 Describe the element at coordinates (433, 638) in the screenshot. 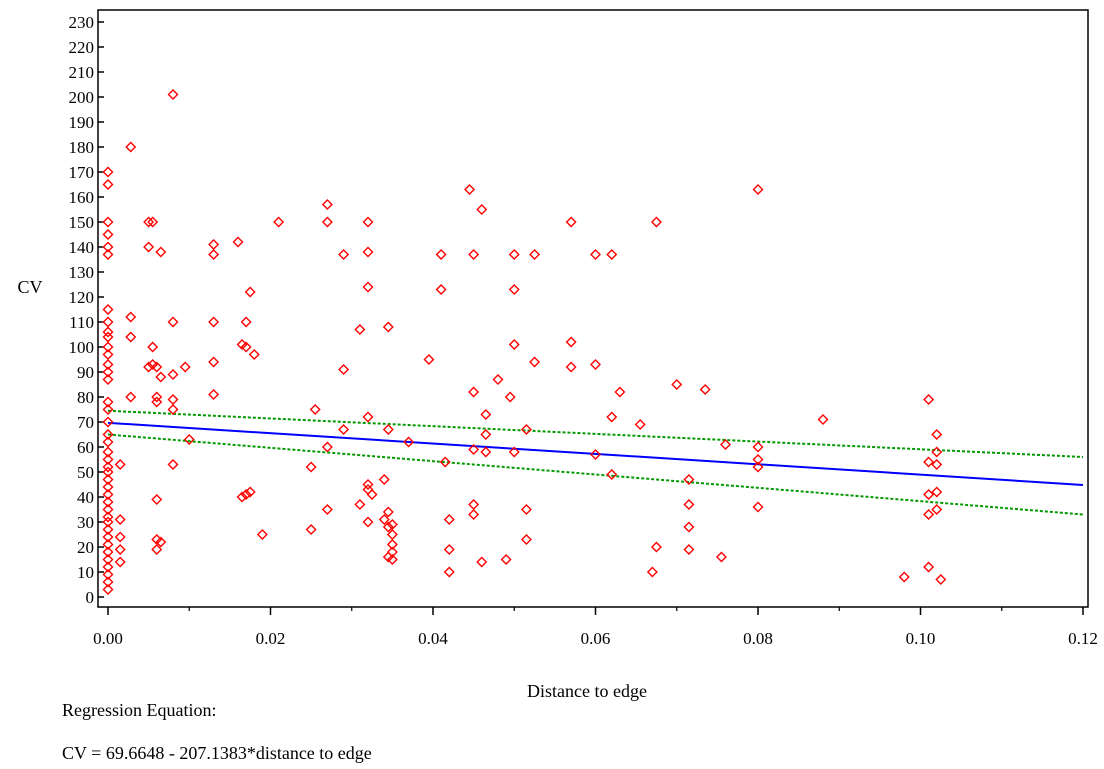

I see `x-tick-label: 0.04` at that location.